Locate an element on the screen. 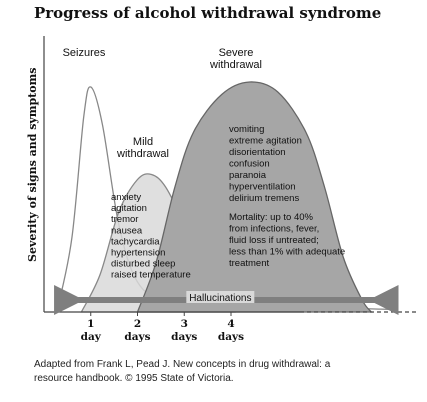  series-label-mild: Mild withdrawal is located at coordinates (142, 148).